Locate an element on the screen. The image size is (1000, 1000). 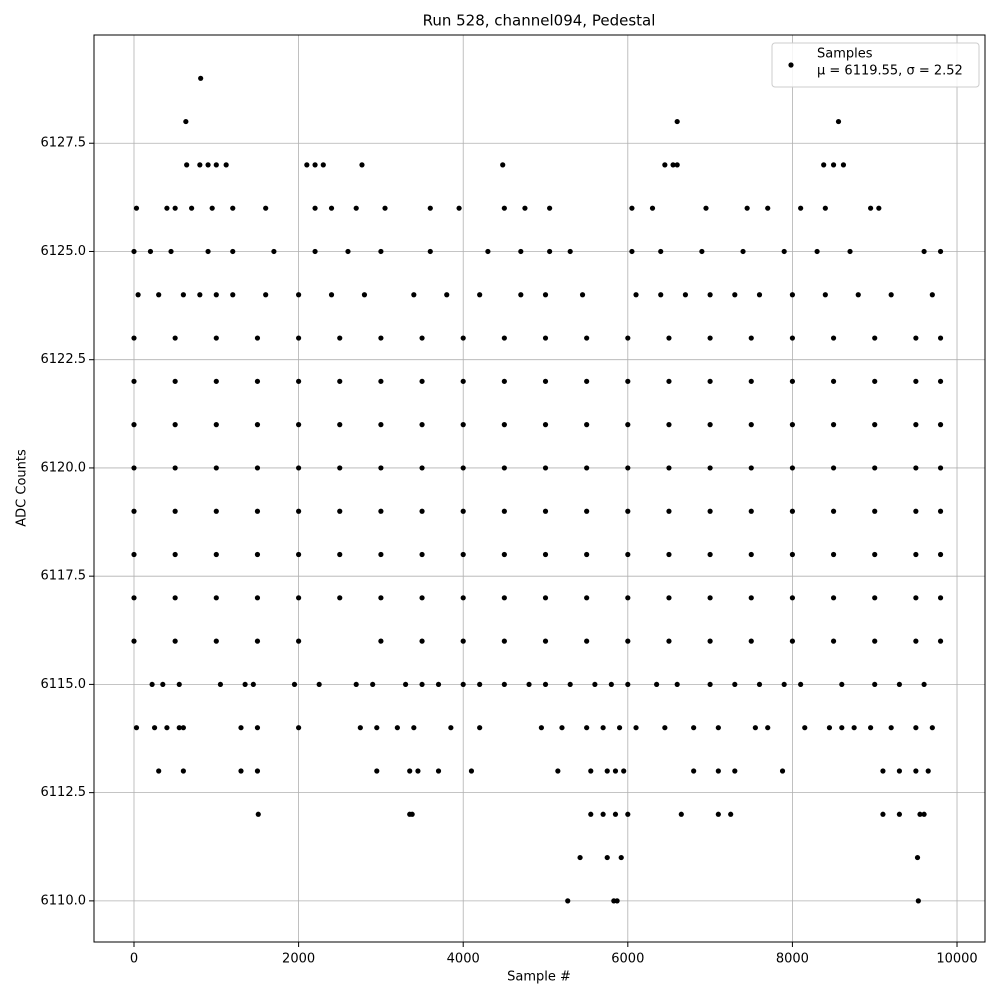
y-axis-label: ADC Counts is located at coordinates (22, 488).